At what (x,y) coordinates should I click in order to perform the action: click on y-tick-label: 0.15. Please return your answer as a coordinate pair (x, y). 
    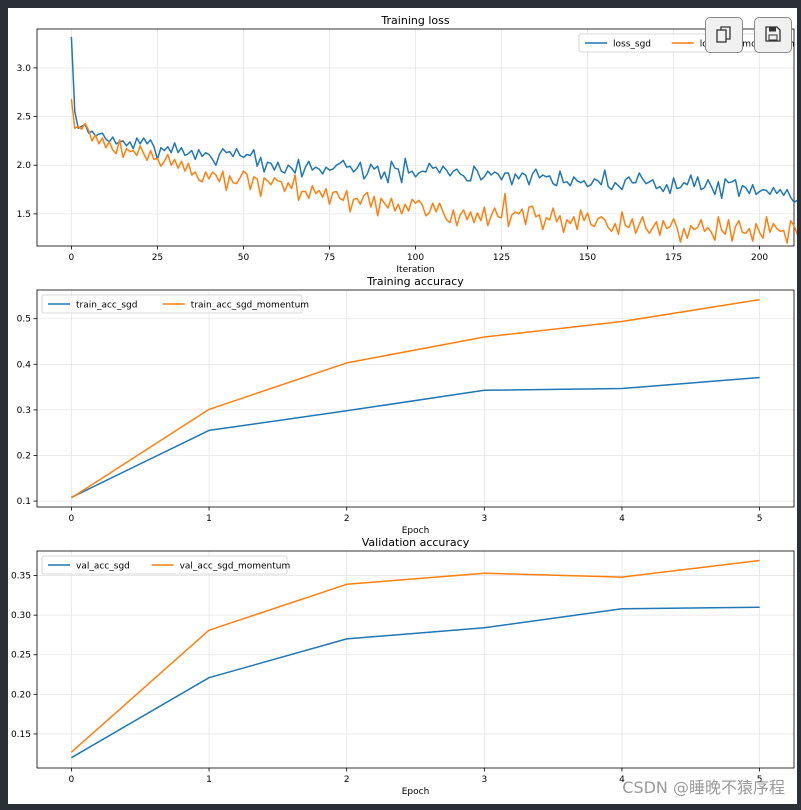
    Looking at the image, I should click on (21, 735).